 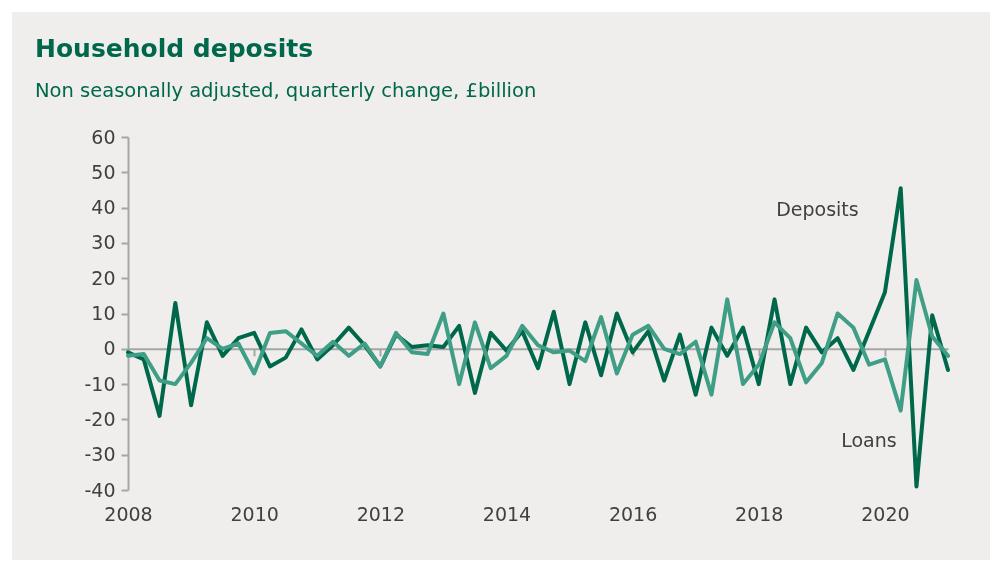 I want to click on x-tick-label: 2016, so click(x=633, y=513).